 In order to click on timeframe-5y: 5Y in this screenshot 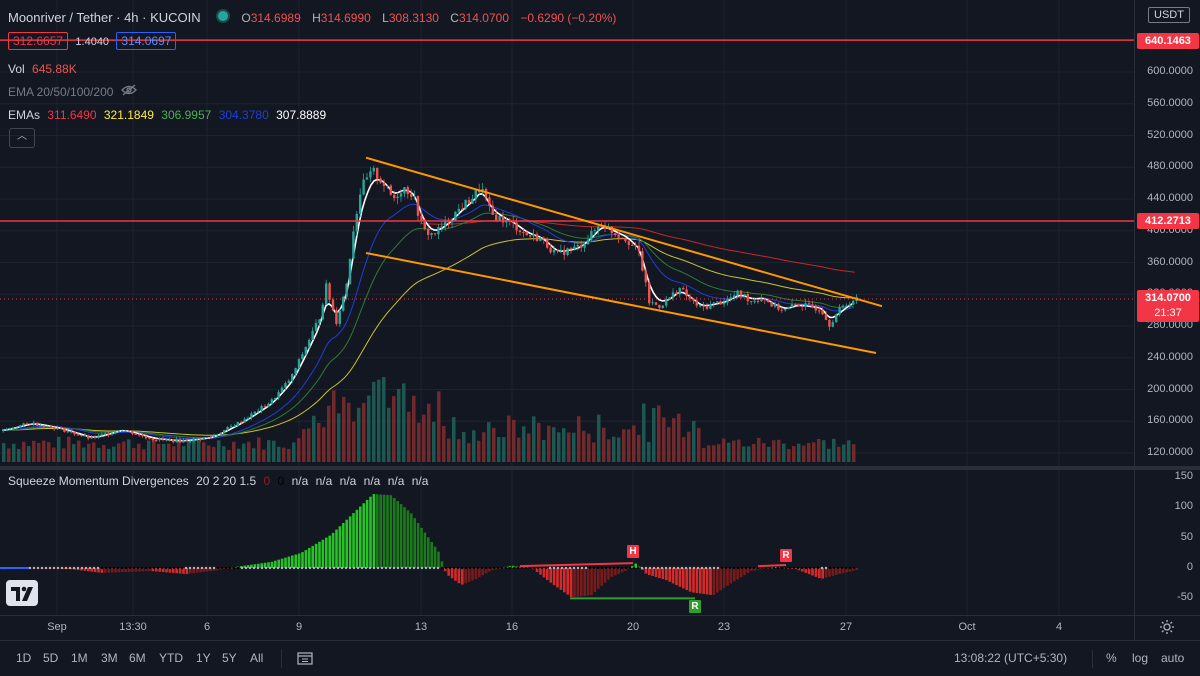, I will do `click(229, 658)`.